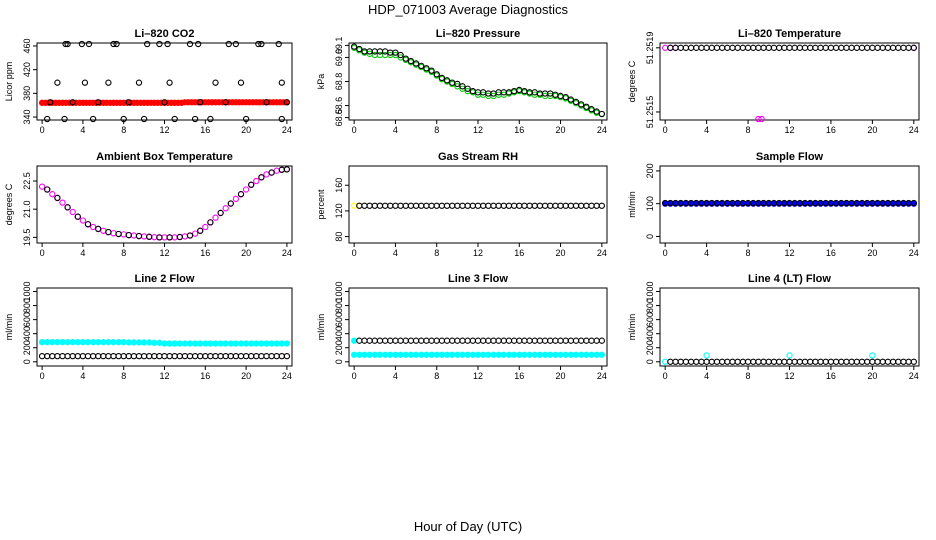 The image size is (936, 540). What do you see at coordinates (287, 130) in the screenshot?
I see `x-tick-label: 24` at bounding box center [287, 130].